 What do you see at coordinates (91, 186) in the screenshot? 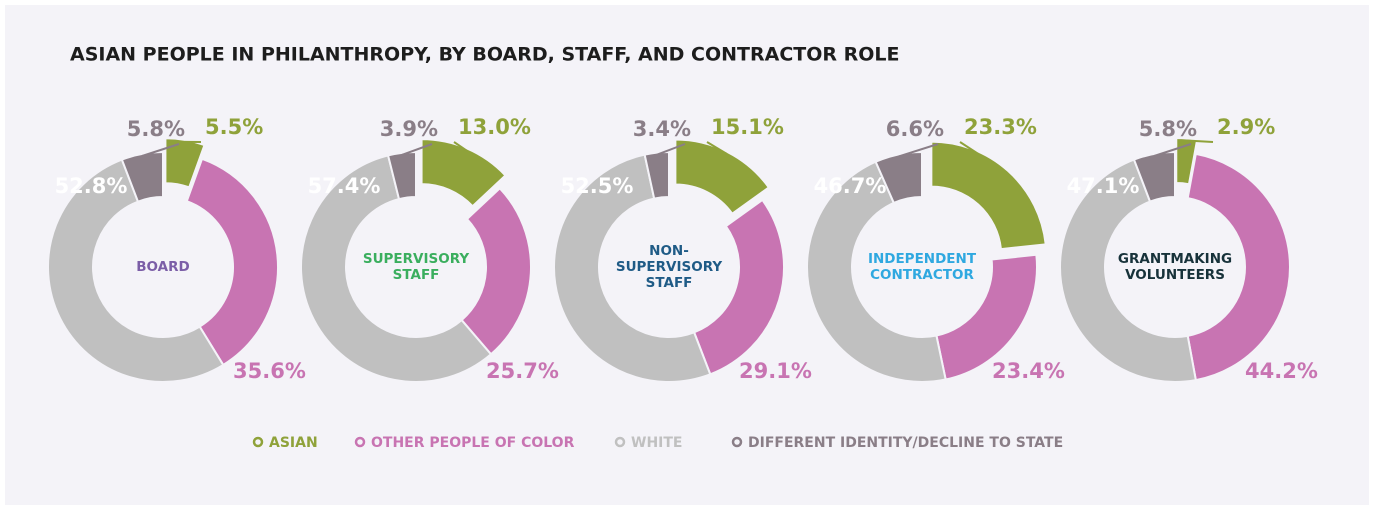
I see `value-label: 52.8%` at bounding box center [91, 186].